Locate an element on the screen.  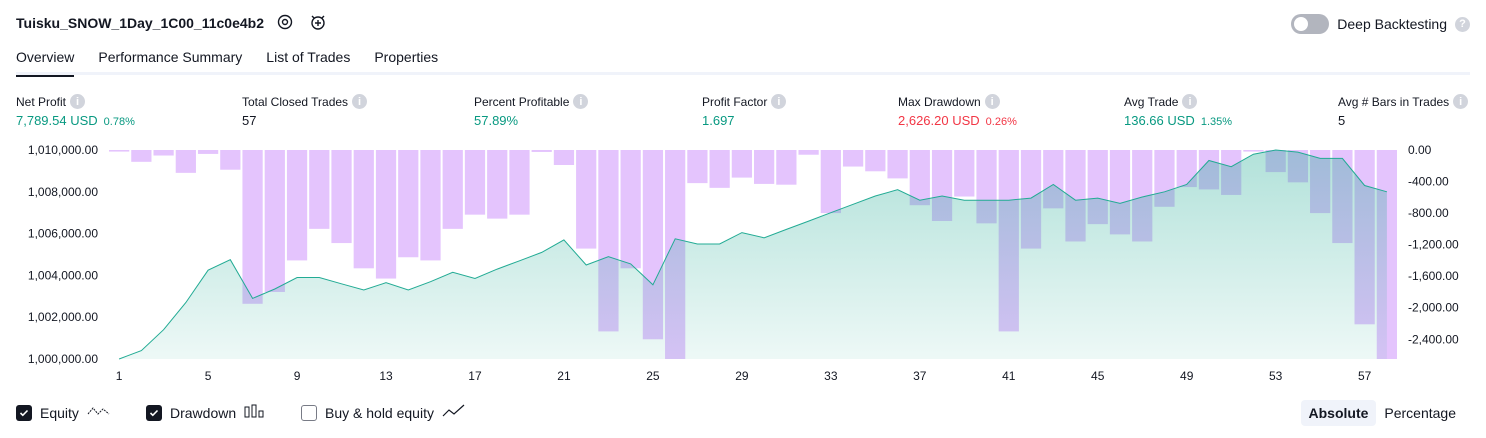
tab-performance-summary: Performance Summary is located at coordinates (170, 57).